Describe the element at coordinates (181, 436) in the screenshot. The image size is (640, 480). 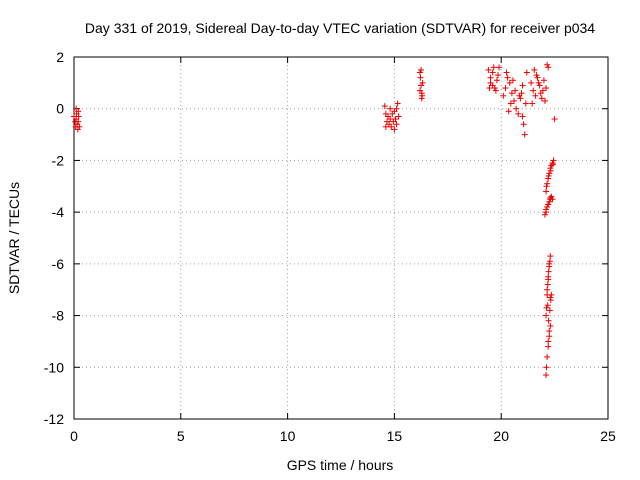
I see `x-tick-label: 5` at that location.